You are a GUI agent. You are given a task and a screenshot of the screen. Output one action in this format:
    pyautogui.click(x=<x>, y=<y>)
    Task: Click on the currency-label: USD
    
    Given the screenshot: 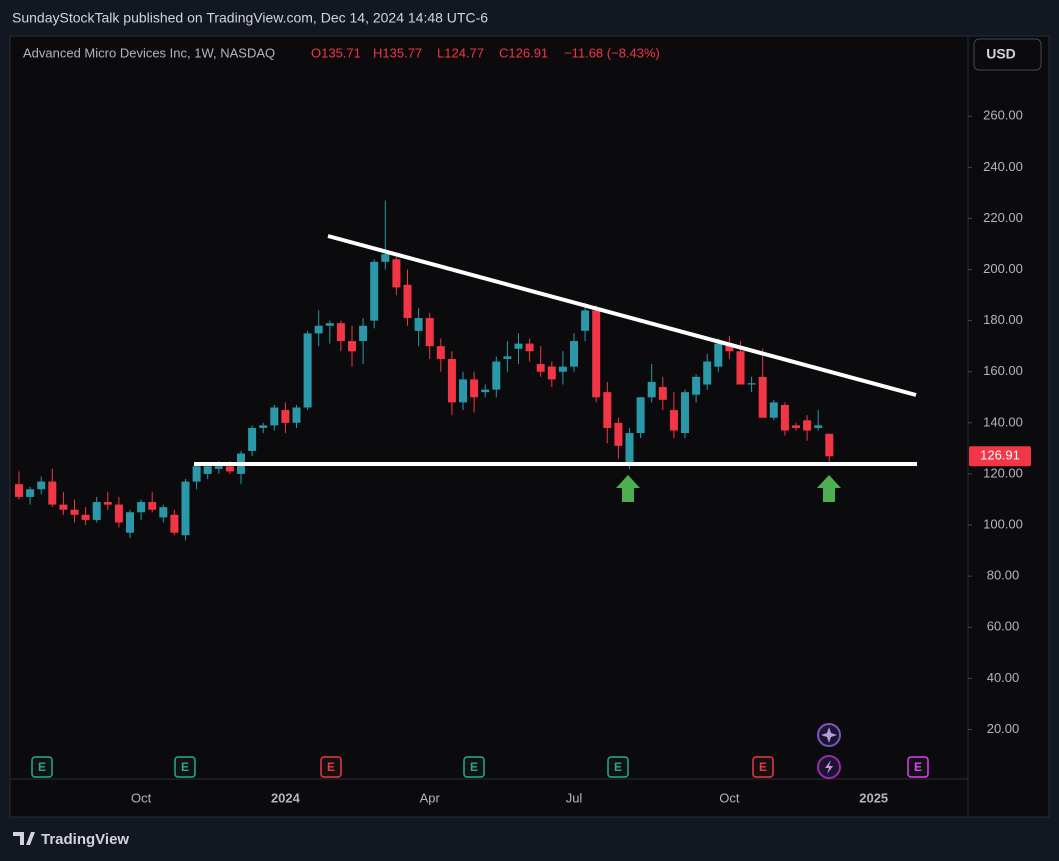 What is the action you would take?
    pyautogui.click(x=1001, y=54)
    